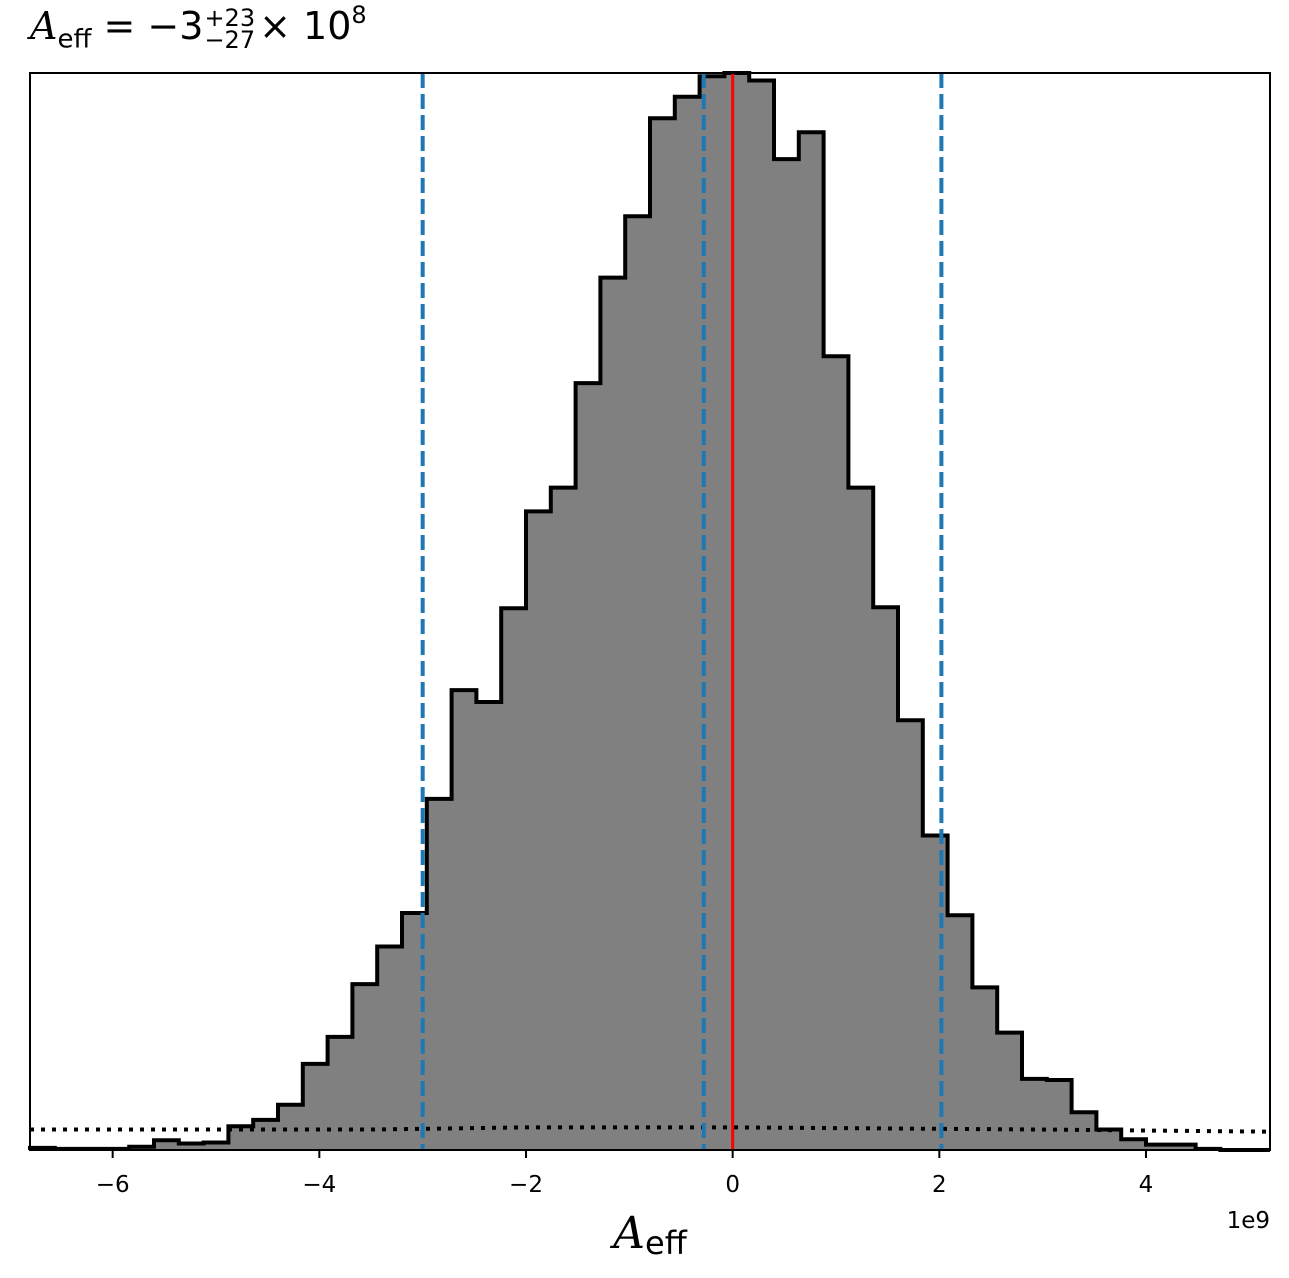 This screenshot has width=1289, height=1278. I want to click on chart-title: Aeff = −3 +23 −27 × 108, so click(198, 28).